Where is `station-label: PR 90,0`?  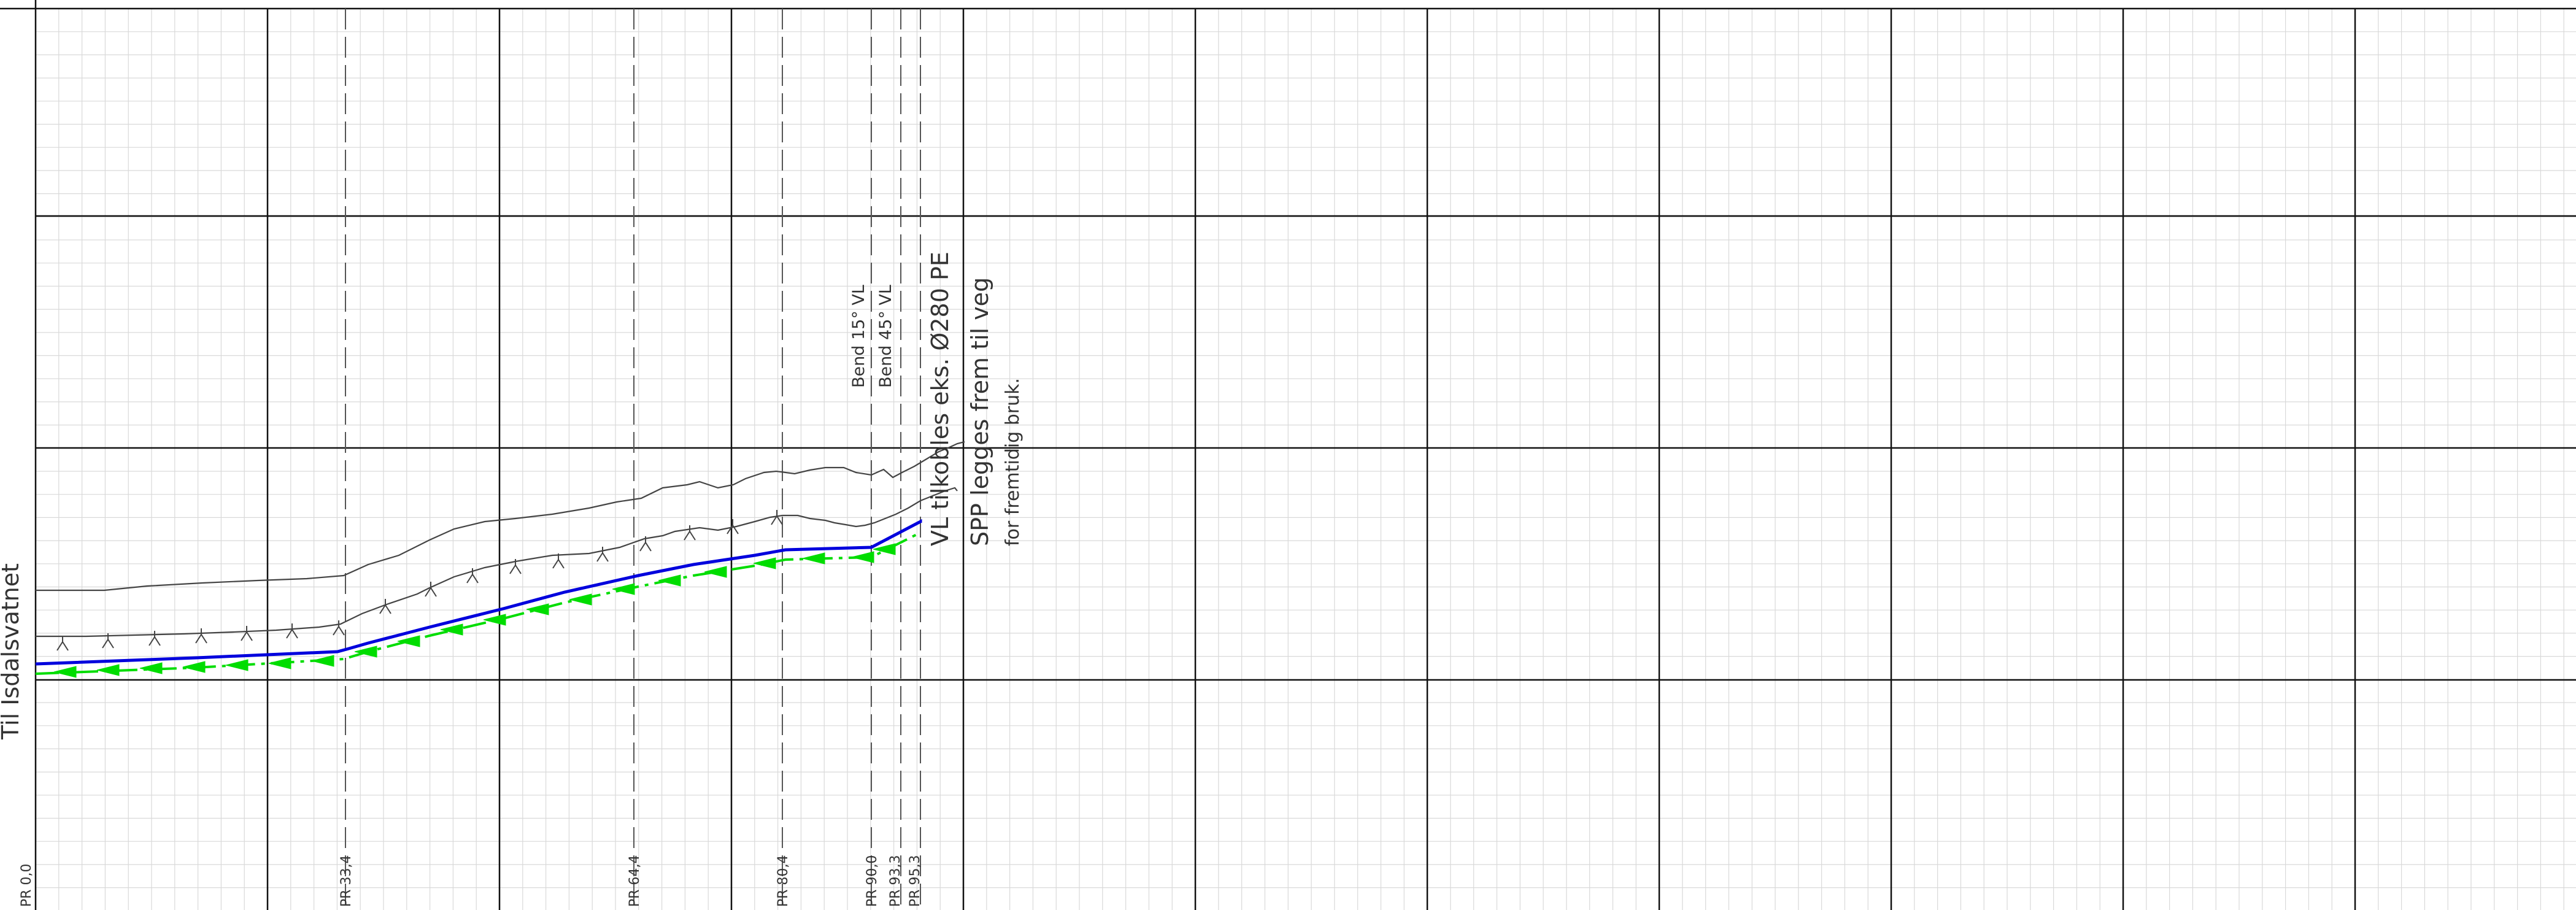 station-label: PR 90,0 is located at coordinates (872, 881).